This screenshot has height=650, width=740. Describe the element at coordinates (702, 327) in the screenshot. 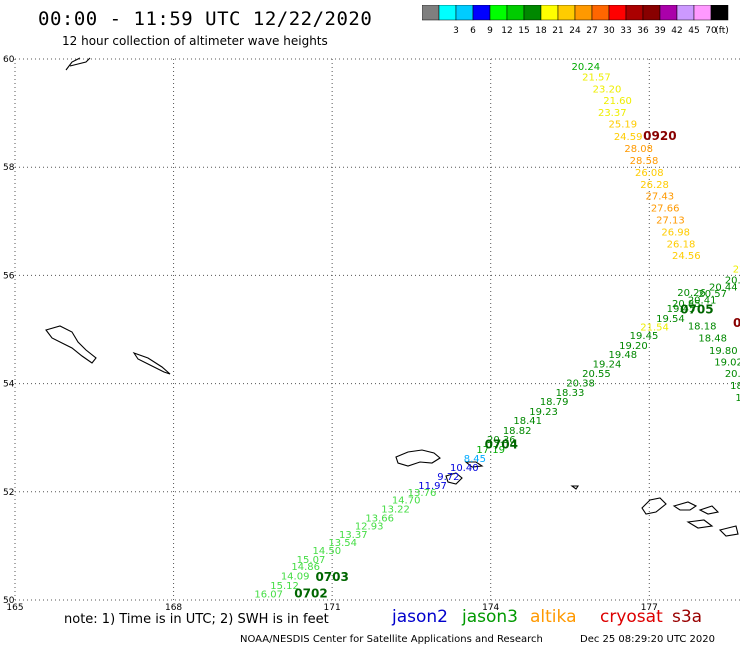

I see `wave-height-value: 18.18` at that location.